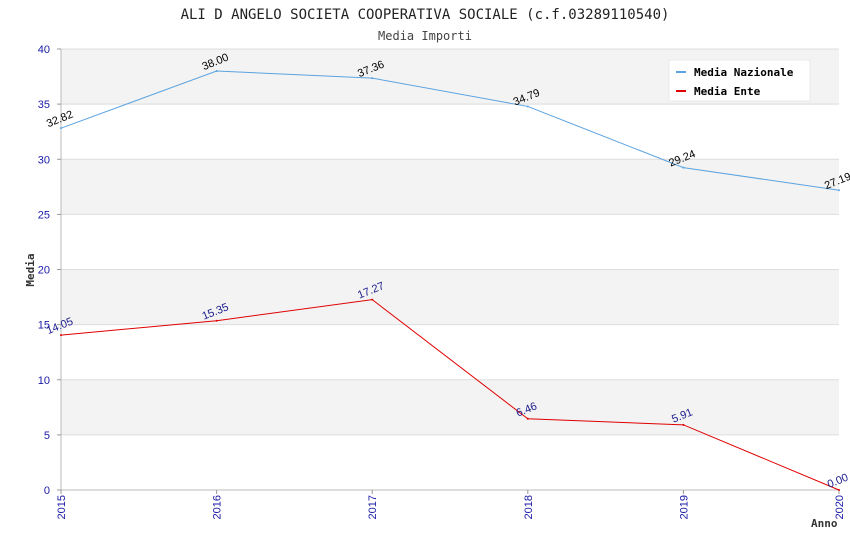 The image size is (850, 550). What do you see at coordinates (824, 523) in the screenshot?
I see `x-axis-label: Anno` at bounding box center [824, 523].